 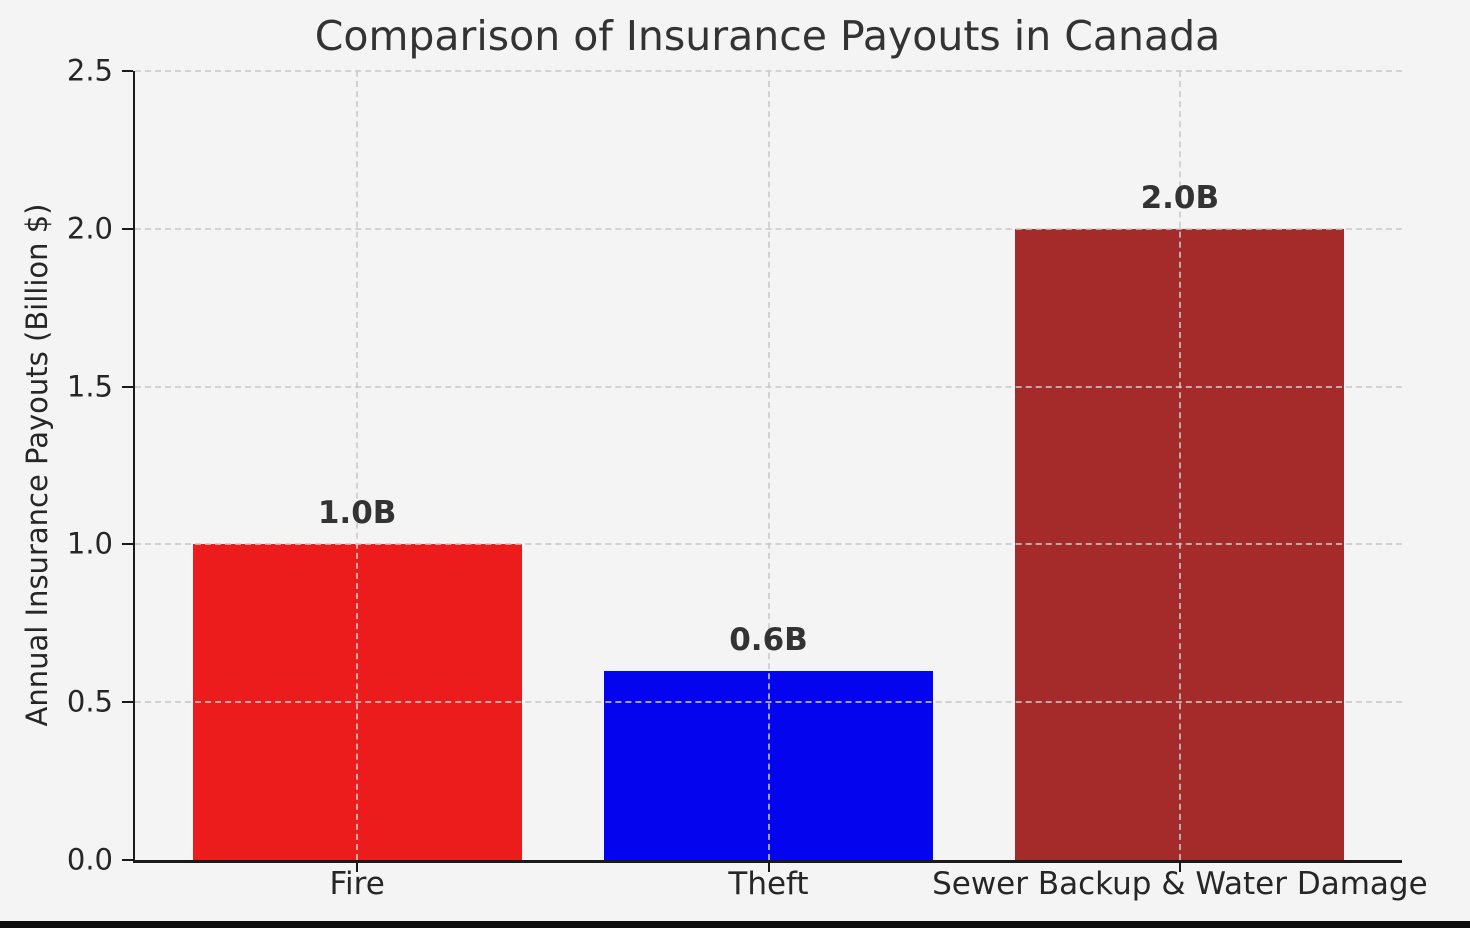 What do you see at coordinates (89, 70) in the screenshot?
I see `y-tick-label: 2.5` at bounding box center [89, 70].